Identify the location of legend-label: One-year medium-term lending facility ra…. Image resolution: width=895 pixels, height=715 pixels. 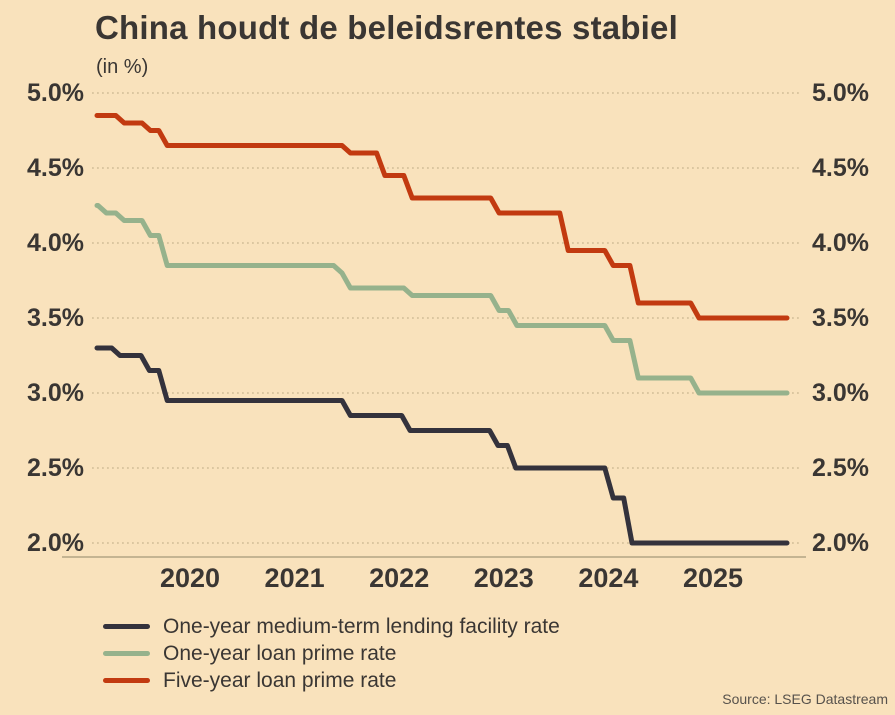
(361, 626).